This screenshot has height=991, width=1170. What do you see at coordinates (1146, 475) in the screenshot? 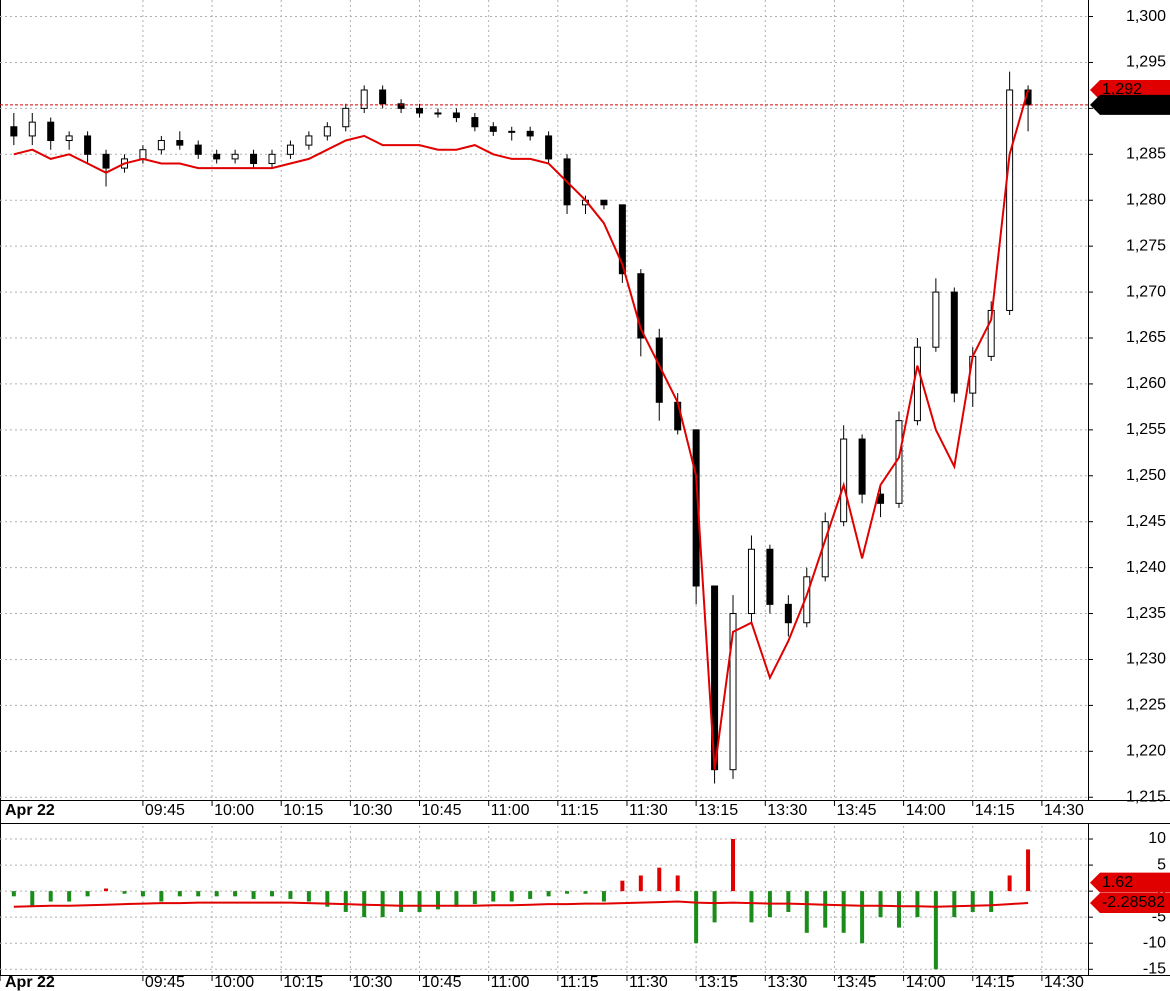
I see `y-tick-label: 1,250` at bounding box center [1146, 475].